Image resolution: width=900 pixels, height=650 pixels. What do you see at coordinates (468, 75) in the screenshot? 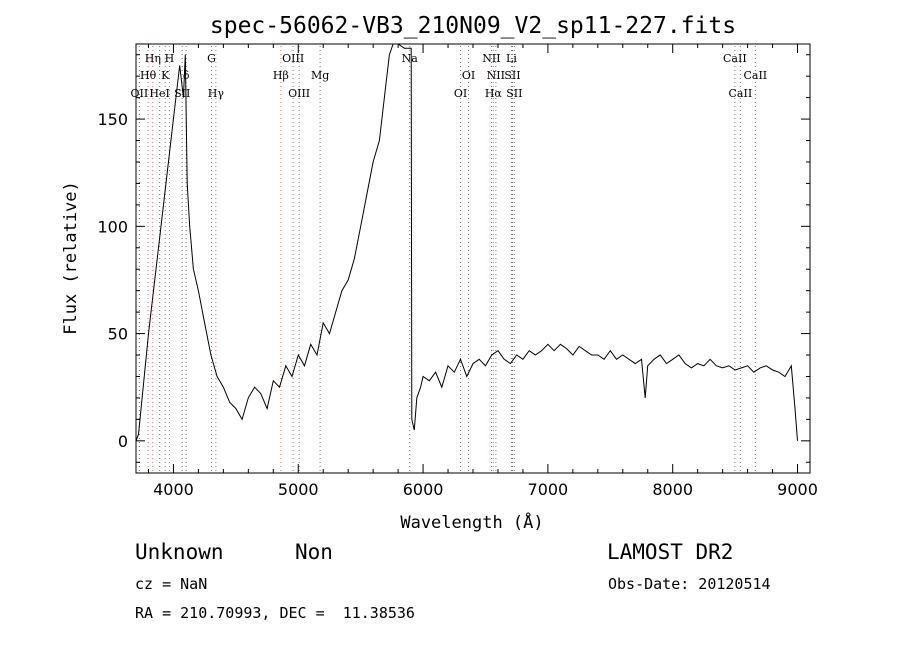
I see `line-label-16: OI` at bounding box center [468, 75].